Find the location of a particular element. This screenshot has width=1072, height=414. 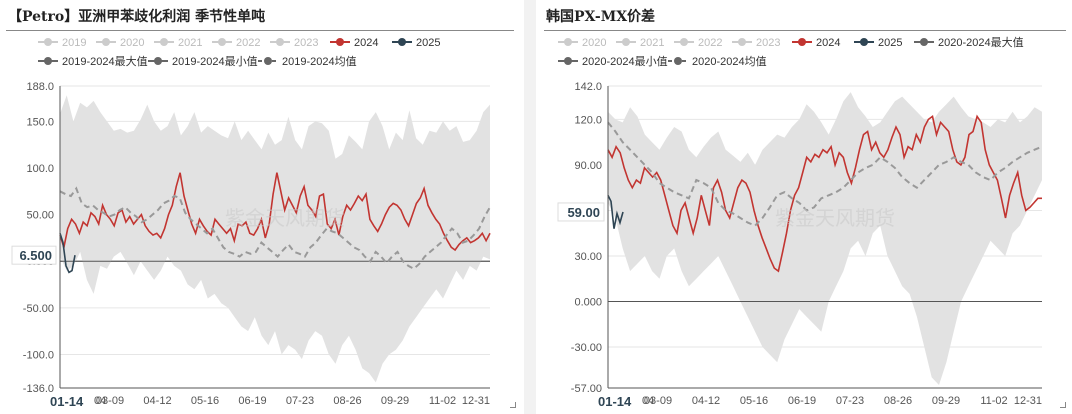

legend-item-right-1-1: 2020-2024均值 is located at coordinates (717, 61).